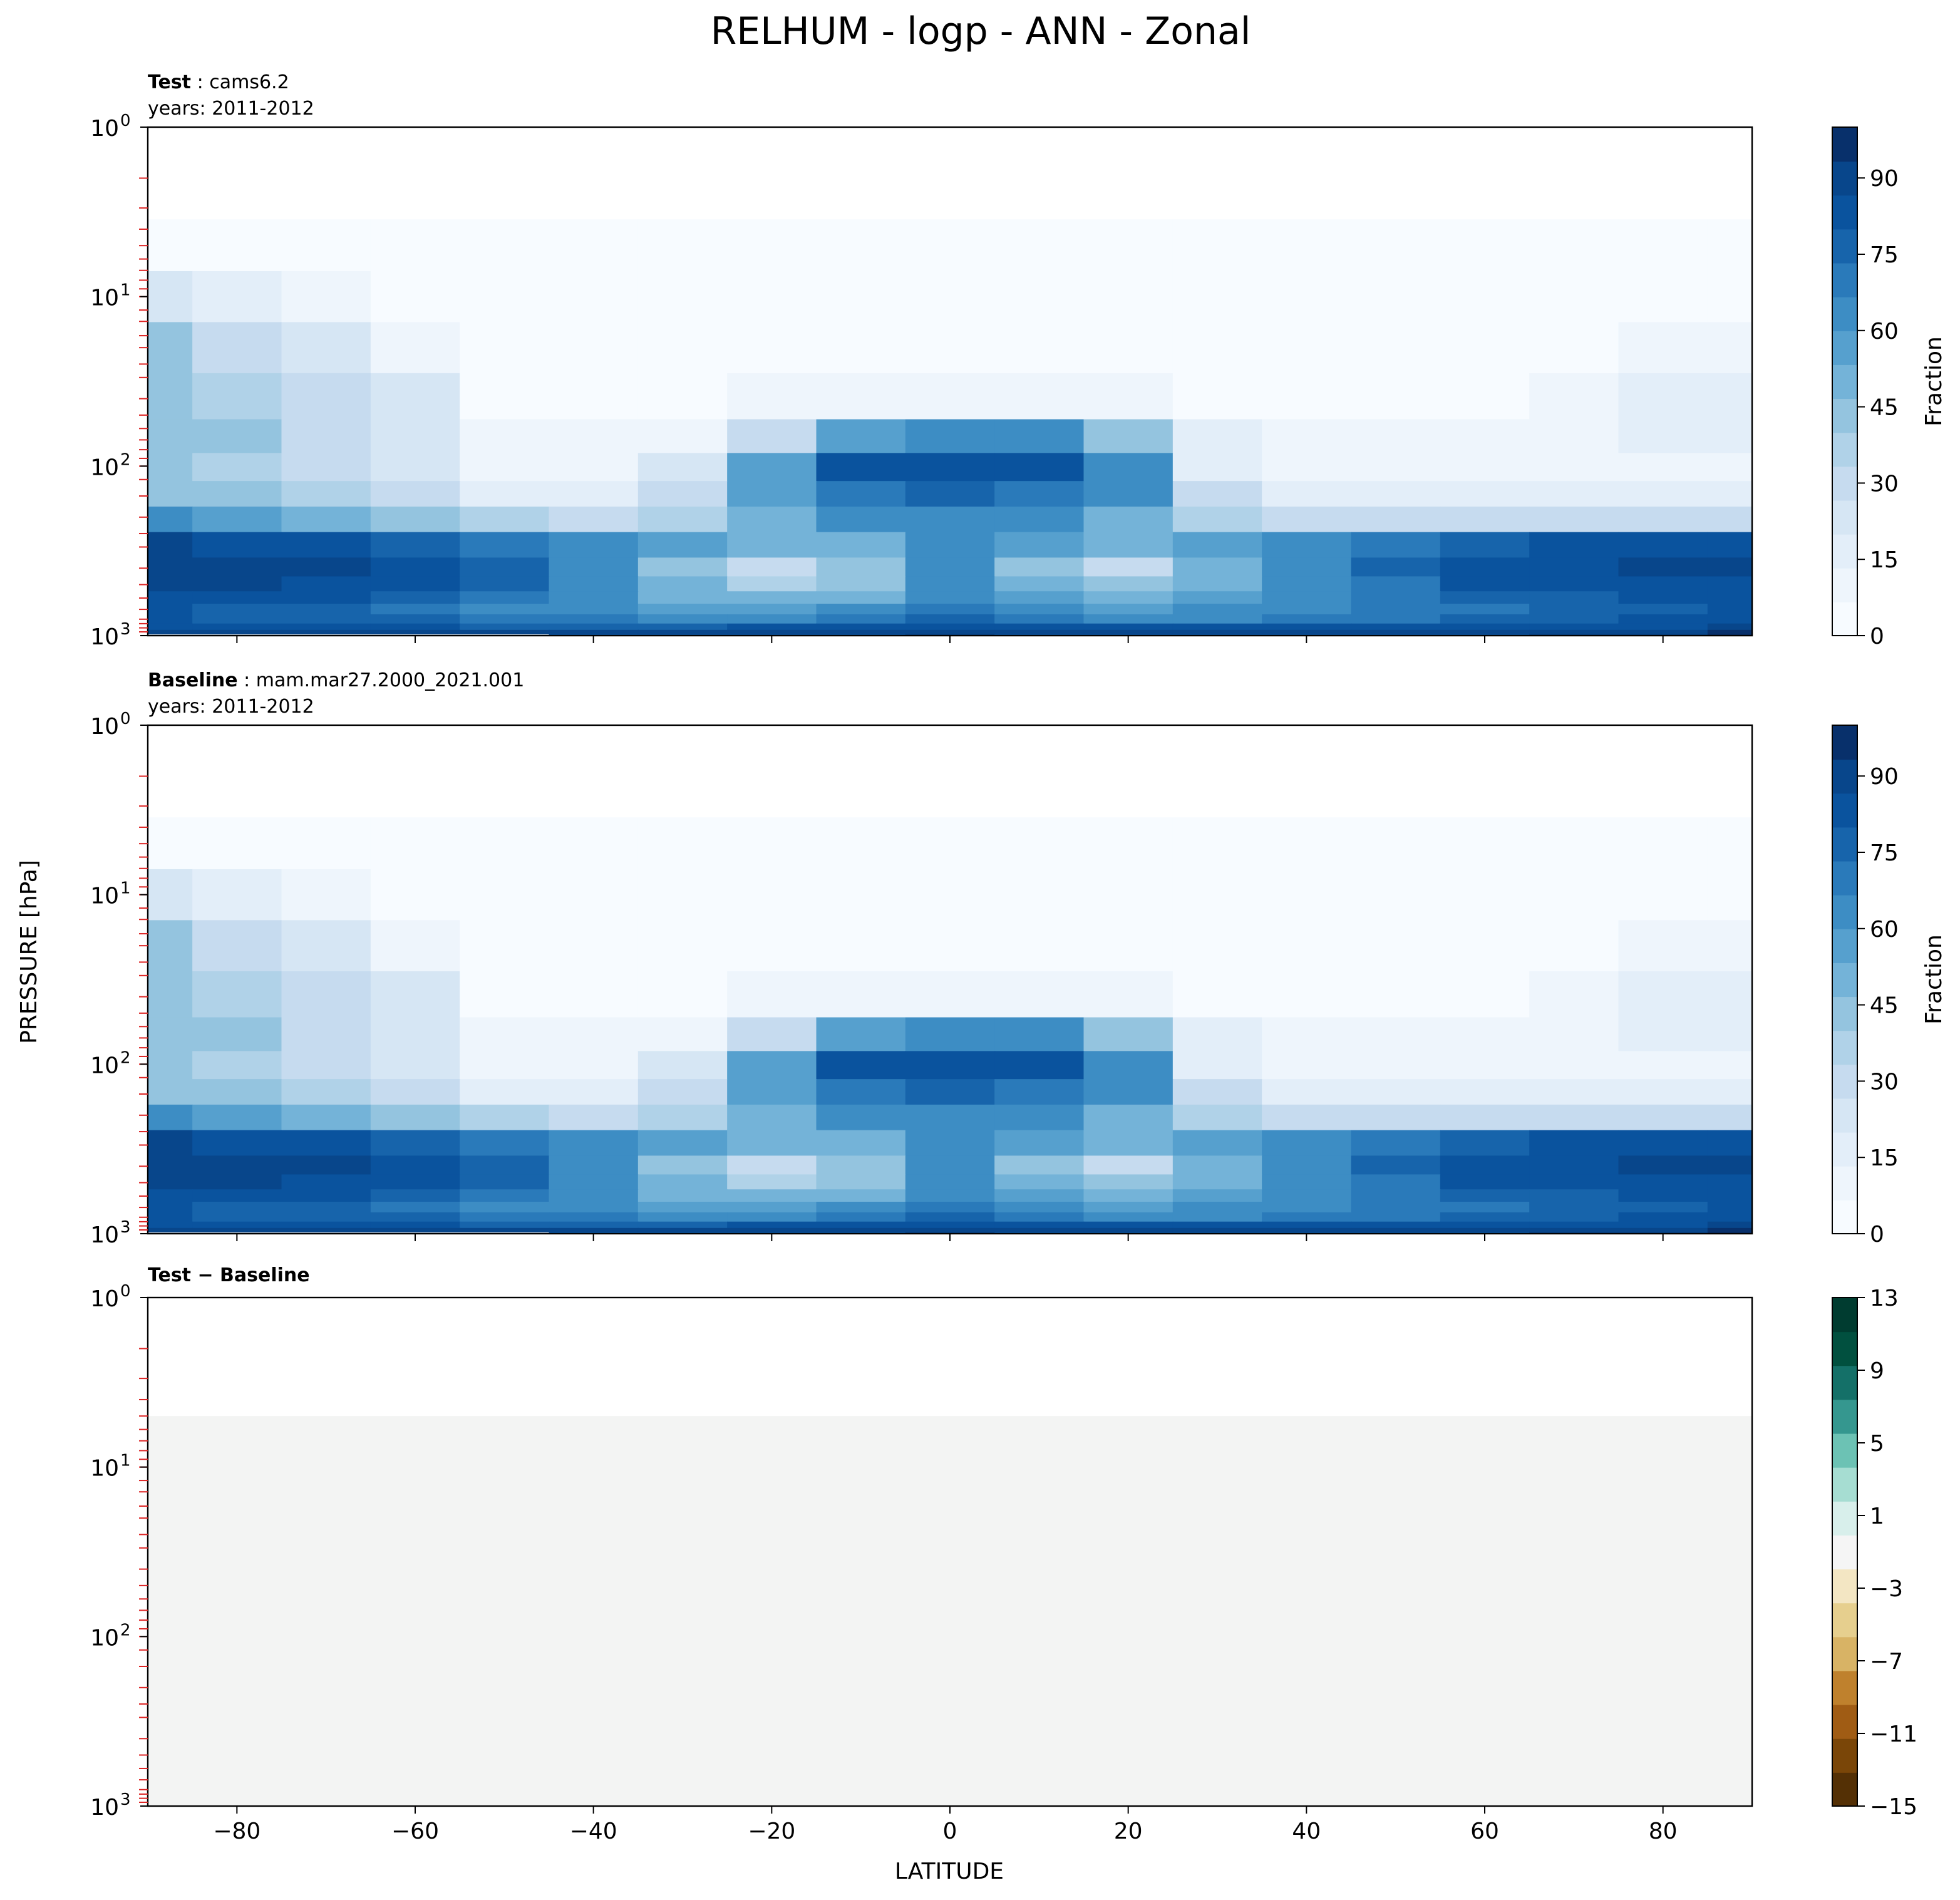  Describe the element at coordinates (771, 1831) in the screenshot. I see `x-tick-label: −20` at that location.